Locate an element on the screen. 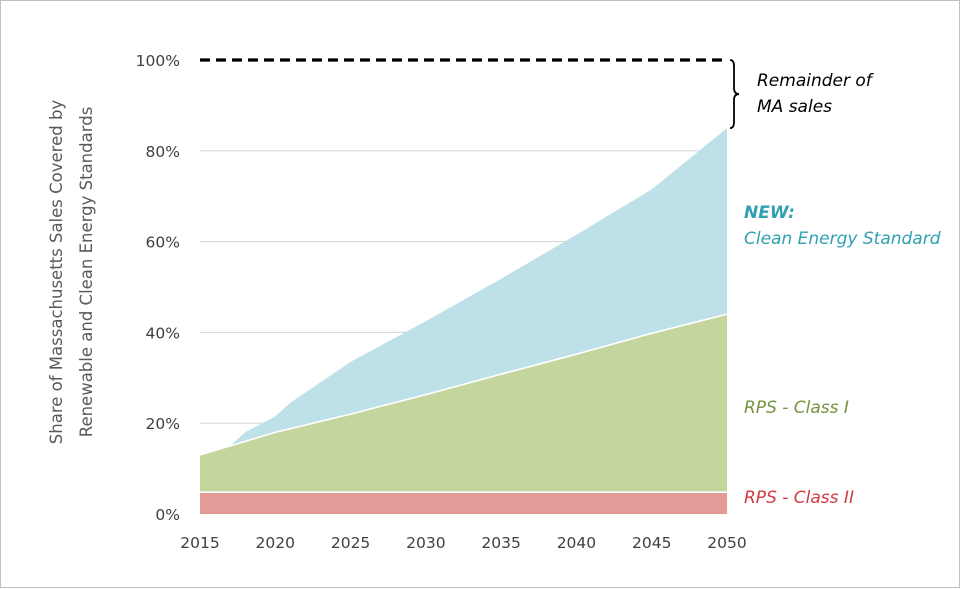  x-tick-label-2015: 2015 is located at coordinates (199, 543).